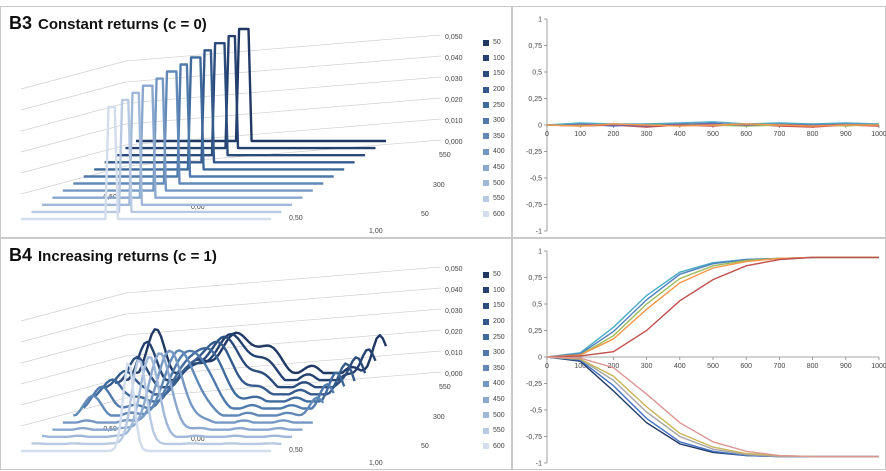 This screenshot has width=886, height=471. I want to click on y-tick-label: 1, so click(540, 252).